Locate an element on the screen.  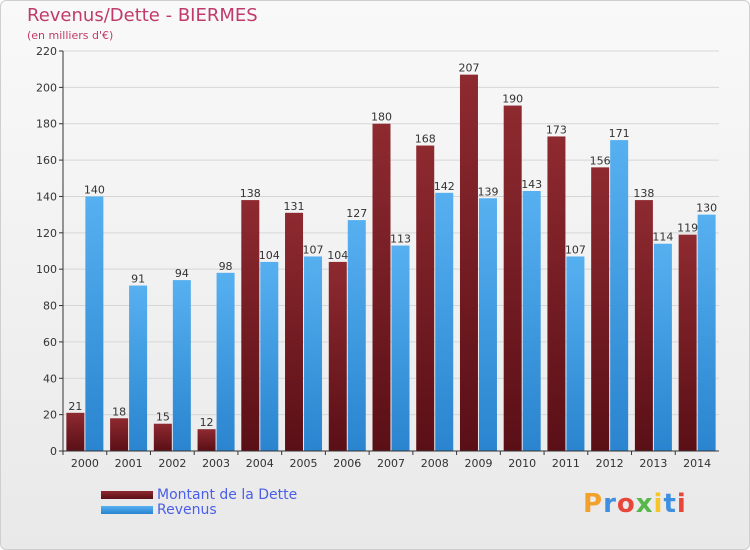
x-tick-label: 2009 is located at coordinates (478, 463).